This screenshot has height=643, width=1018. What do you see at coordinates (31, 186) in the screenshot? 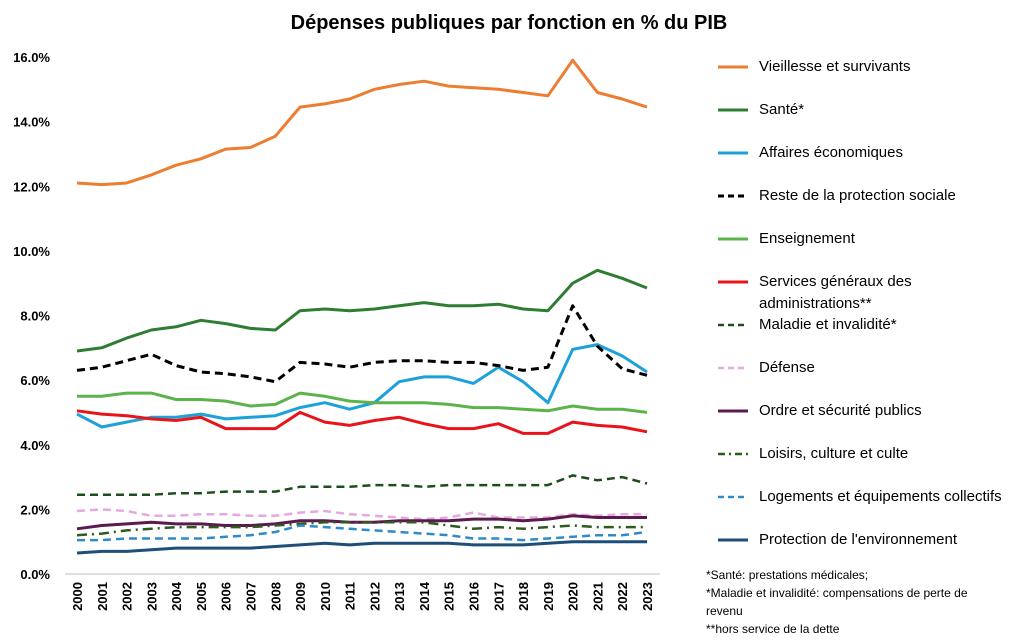
I see `y-tick-label: 12.0%` at bounding box center [31, 186].